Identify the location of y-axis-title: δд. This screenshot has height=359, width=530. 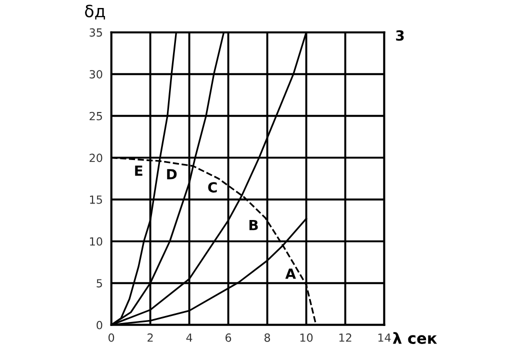
(95, 12).